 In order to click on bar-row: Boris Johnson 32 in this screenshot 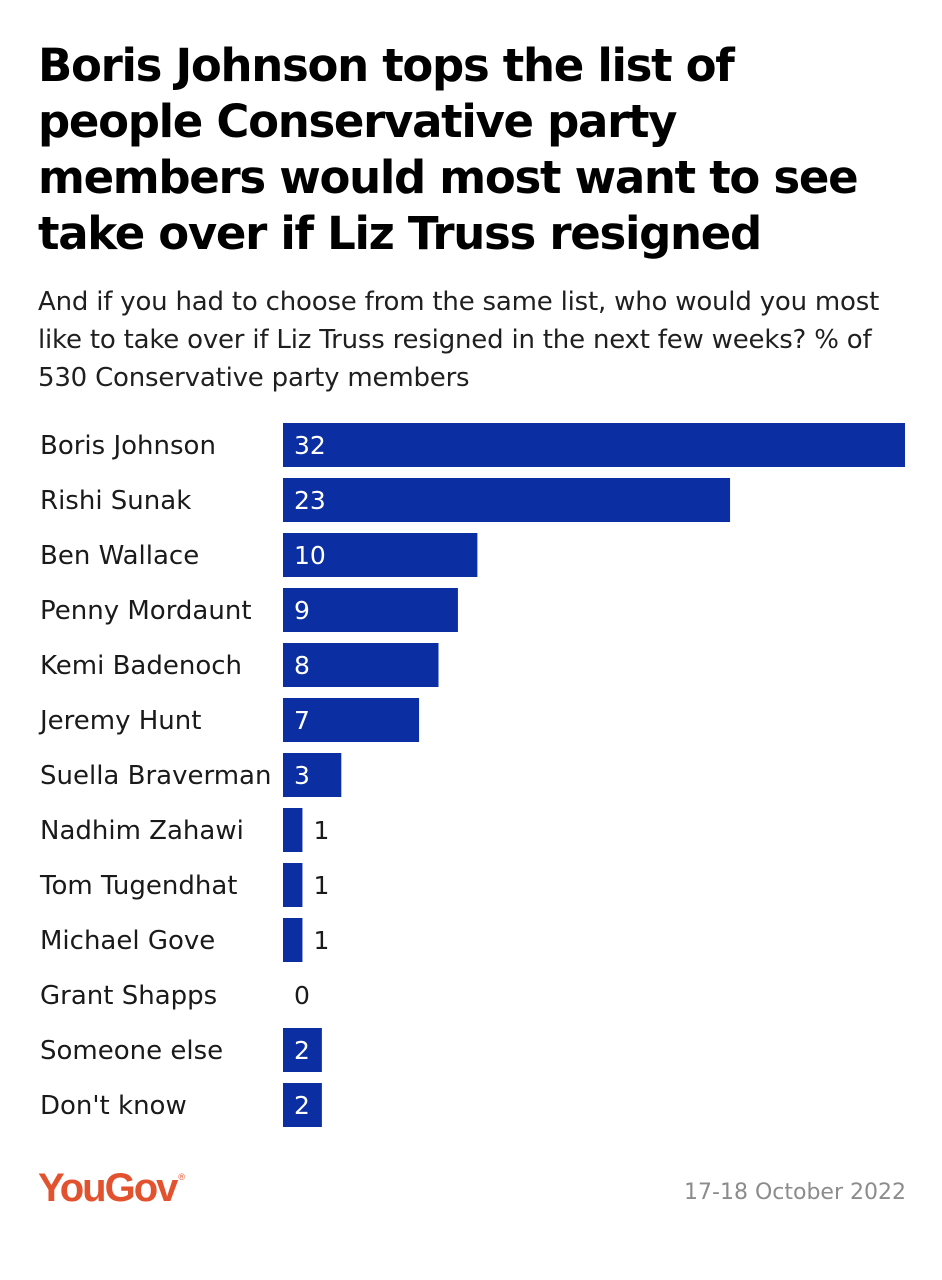, I will do `click(472, 445)`.